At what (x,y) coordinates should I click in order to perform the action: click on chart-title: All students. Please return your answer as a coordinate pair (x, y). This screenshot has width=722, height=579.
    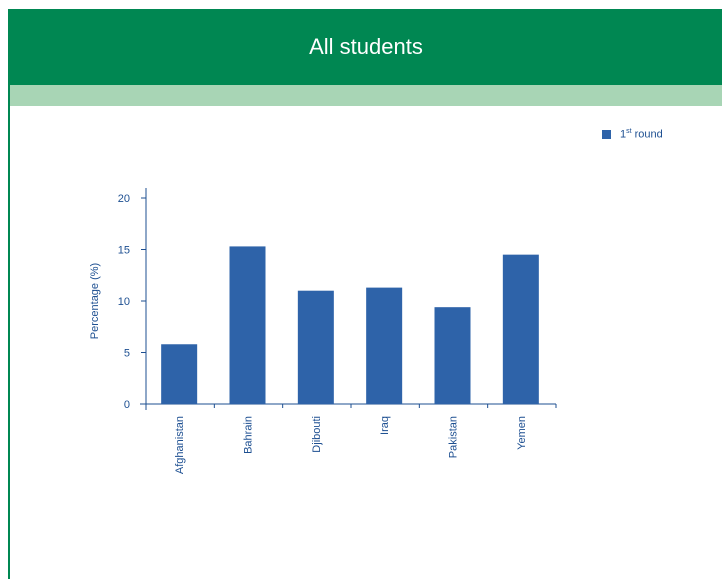
    Looking at the image, I should click on (366, 46).